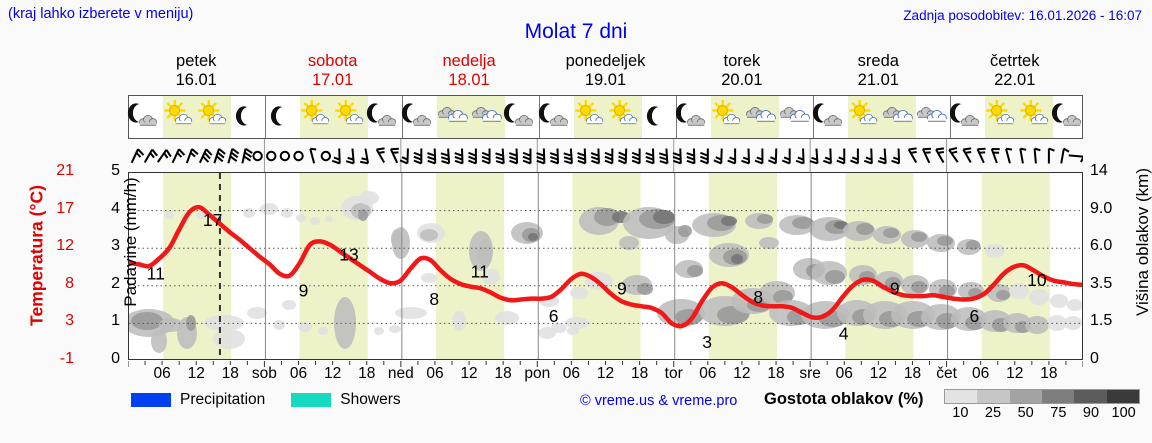 The width and height of the screenshot is (1152, 443). Describe the element at coordinates (264, 373) in the screenshot. I see `x-axis-tick-label: sob` at that location.